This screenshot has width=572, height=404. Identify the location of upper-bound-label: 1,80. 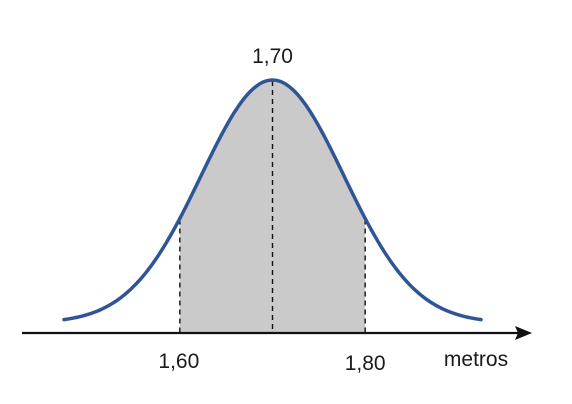
(365, 363).